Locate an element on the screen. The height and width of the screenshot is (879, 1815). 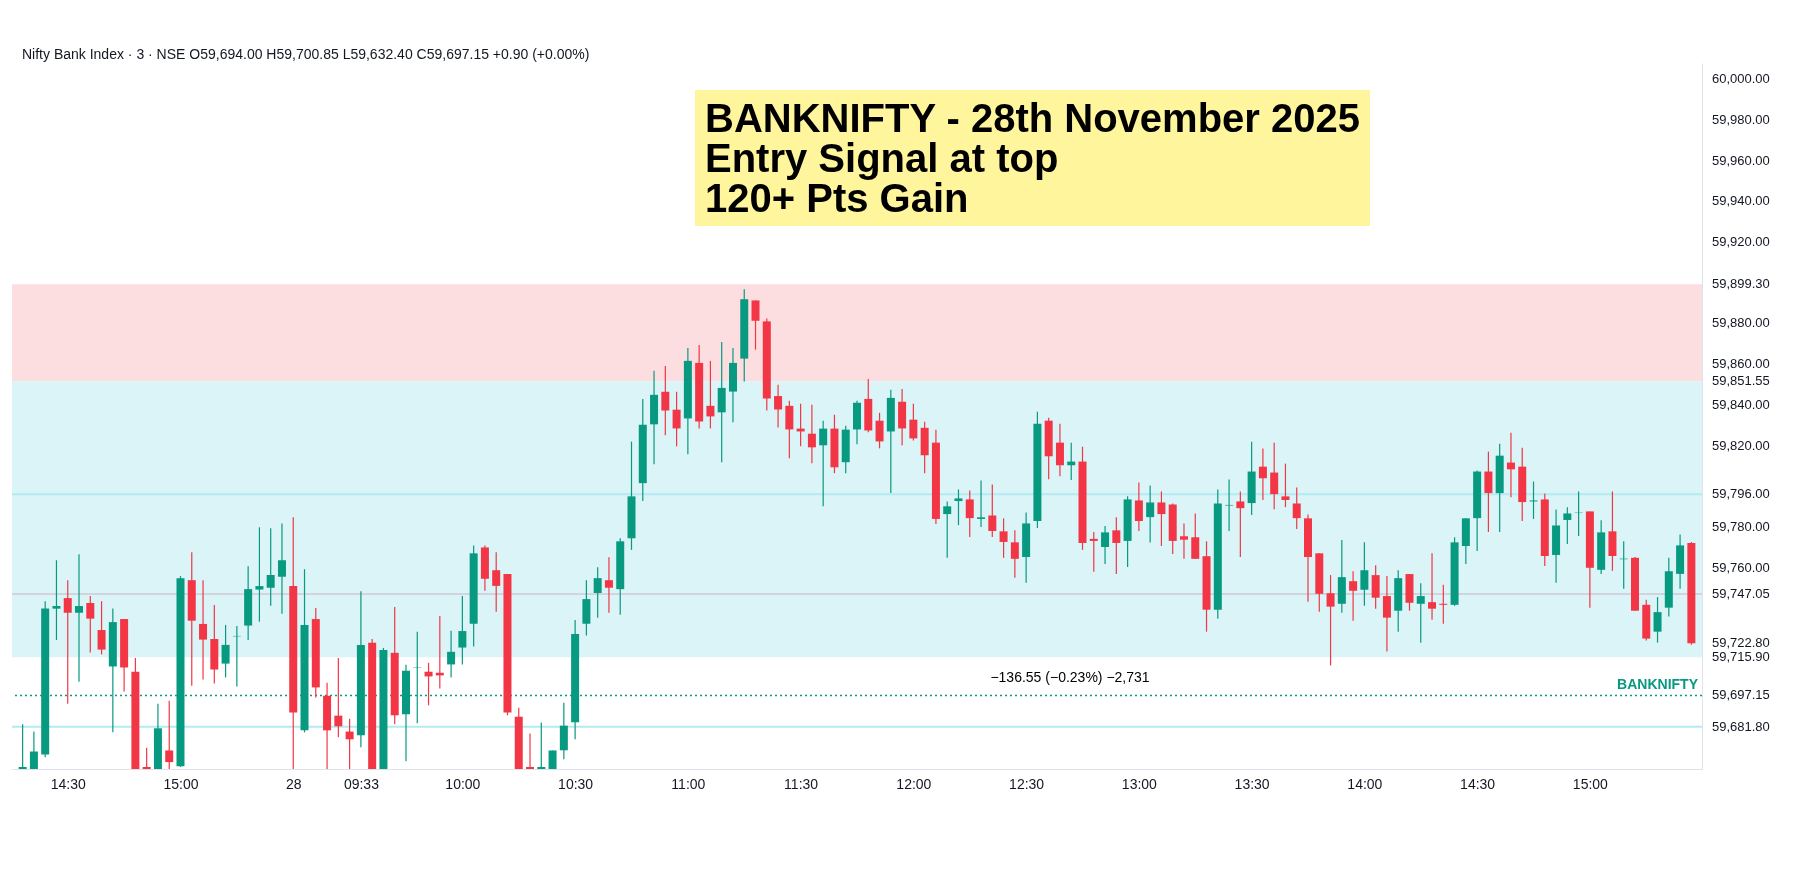
y-tick-label: 59,940.00 is located at coordinates (1741, 201).